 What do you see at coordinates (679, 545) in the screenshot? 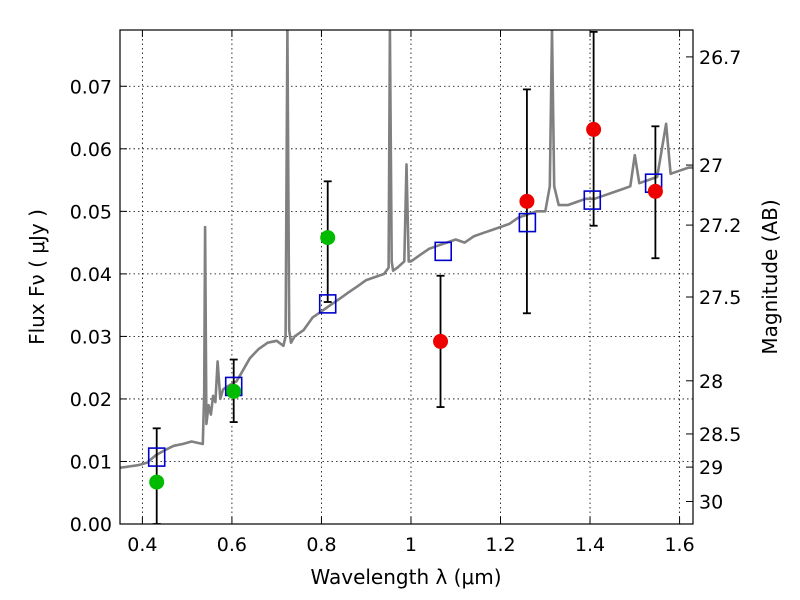
I see `x-tick-label: 1.6` at bounding box center [679, 545].